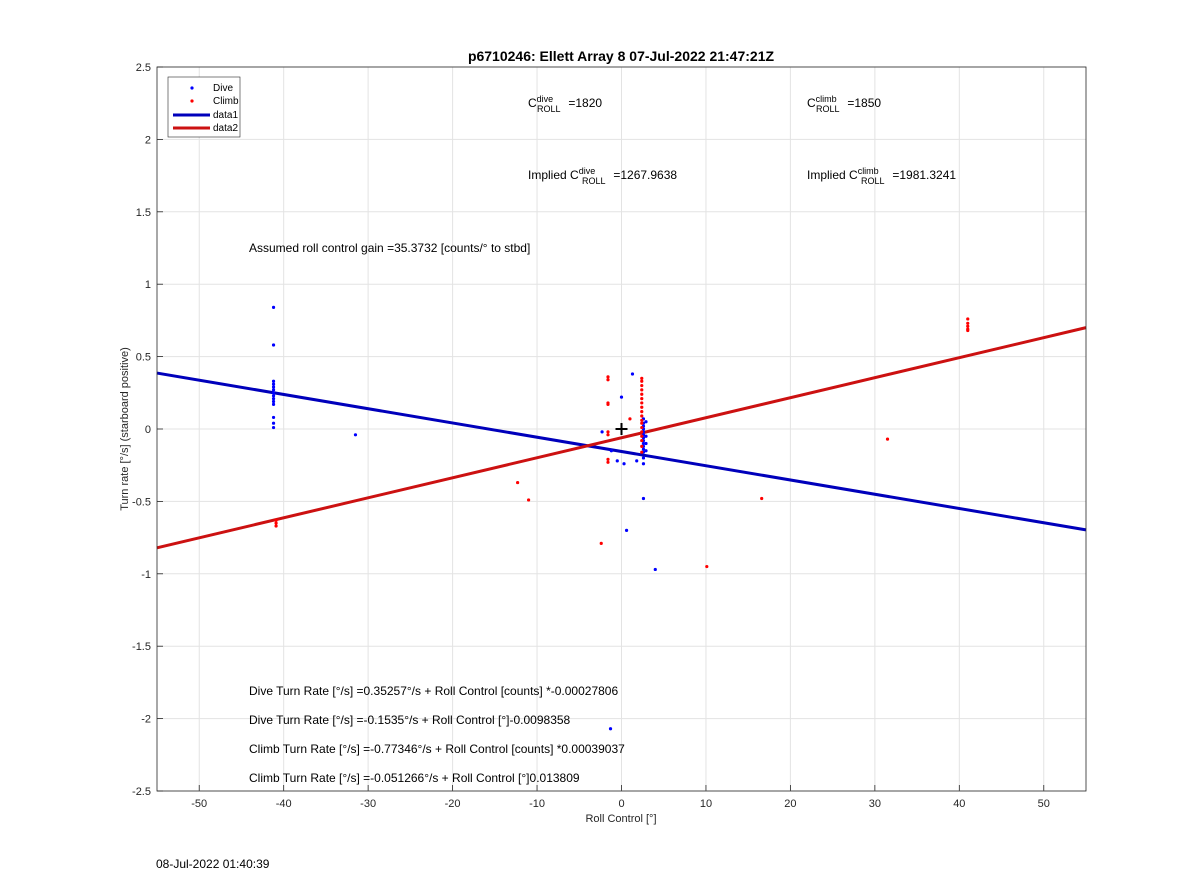 The width and height of the screenshot is (1200, 889). What do you see at coordinates (453, 804) in the screenshot?
I see `x-tick-label: -20` at bounding box center [453, 804].